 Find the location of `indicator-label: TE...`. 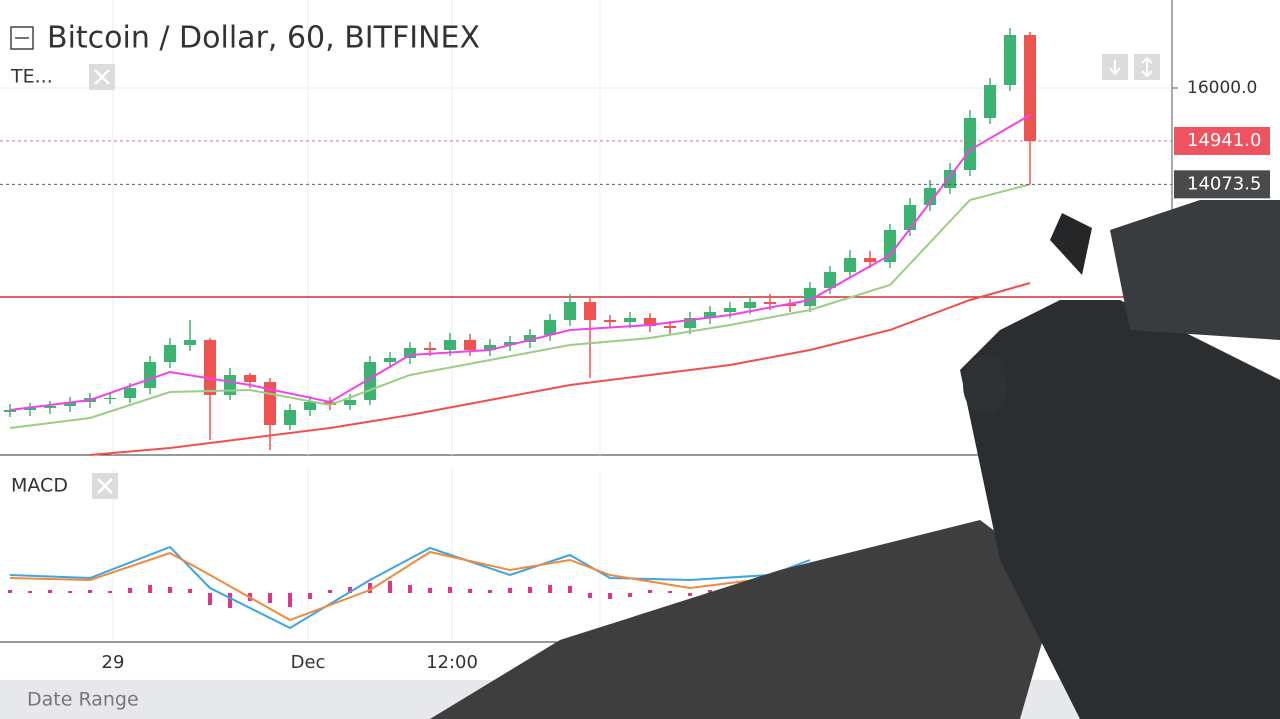

indicator-label: TE... is located at coordinates (31, 77).